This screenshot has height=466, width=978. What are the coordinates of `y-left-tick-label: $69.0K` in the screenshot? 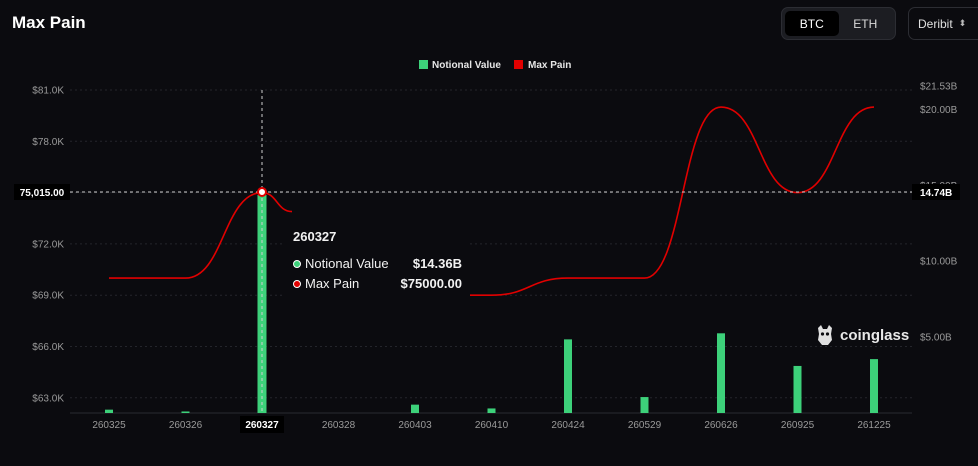 It's located at (48, 296).